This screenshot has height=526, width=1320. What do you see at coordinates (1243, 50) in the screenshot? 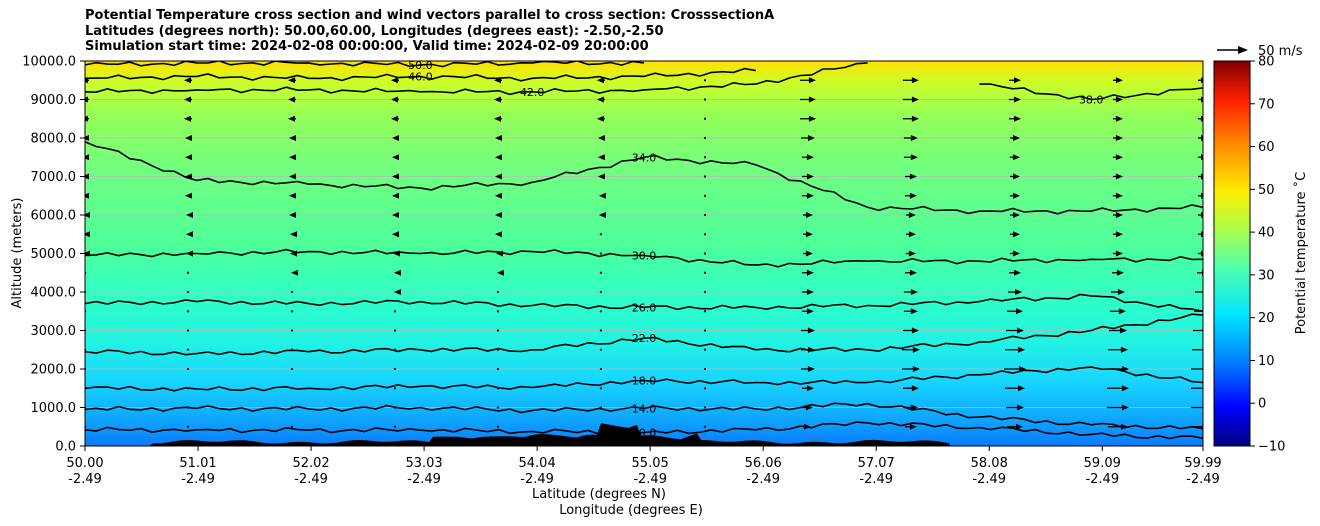
I see `quiver-key-arrow-icon` at bounding box center [1243, 50].